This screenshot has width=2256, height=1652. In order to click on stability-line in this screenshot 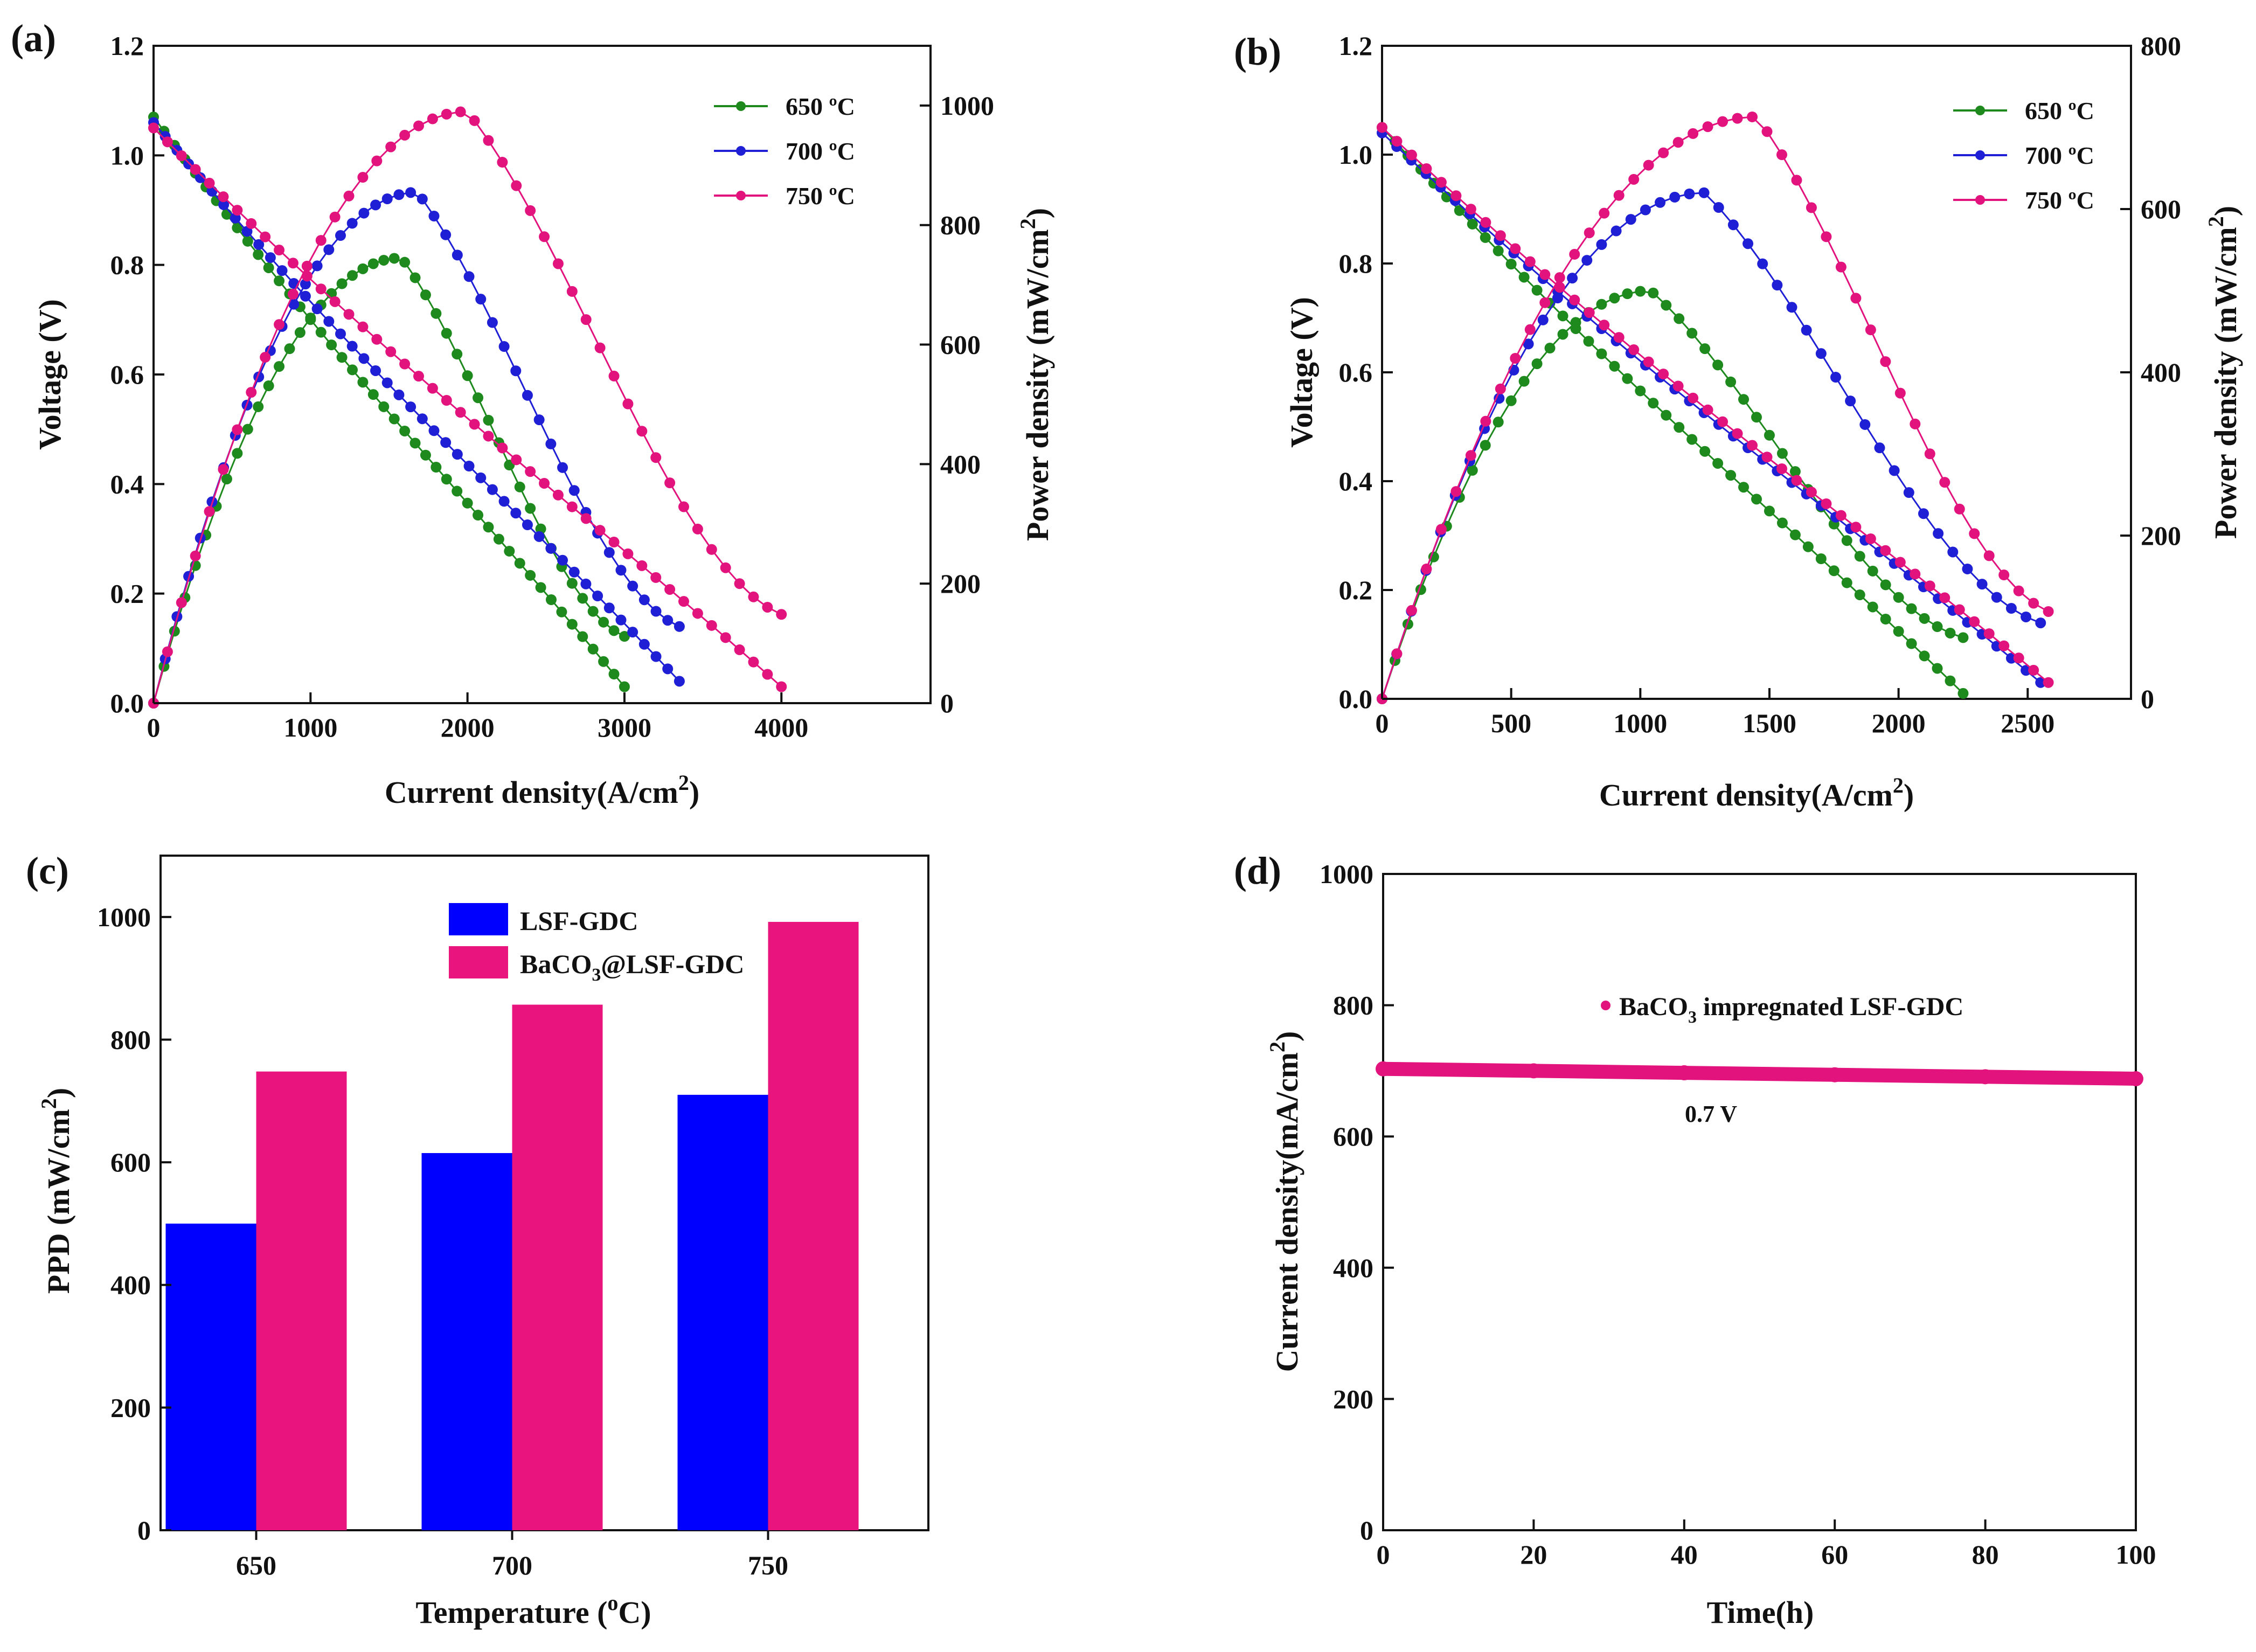, I will do `click(1760, 1073)`.